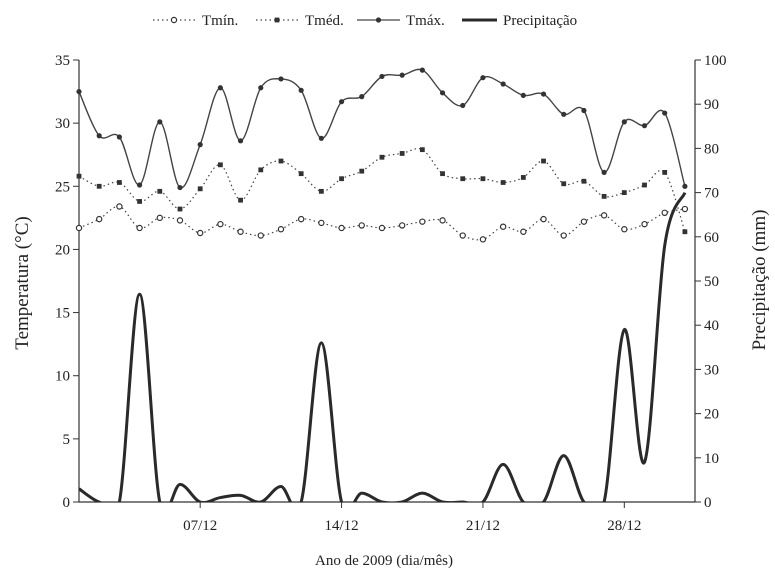 The width and height of the screenshot is (775, 570). Describe the element at coordinates (711, 149) in the screenshot. I see `y2-tick-label: 80` at that location.